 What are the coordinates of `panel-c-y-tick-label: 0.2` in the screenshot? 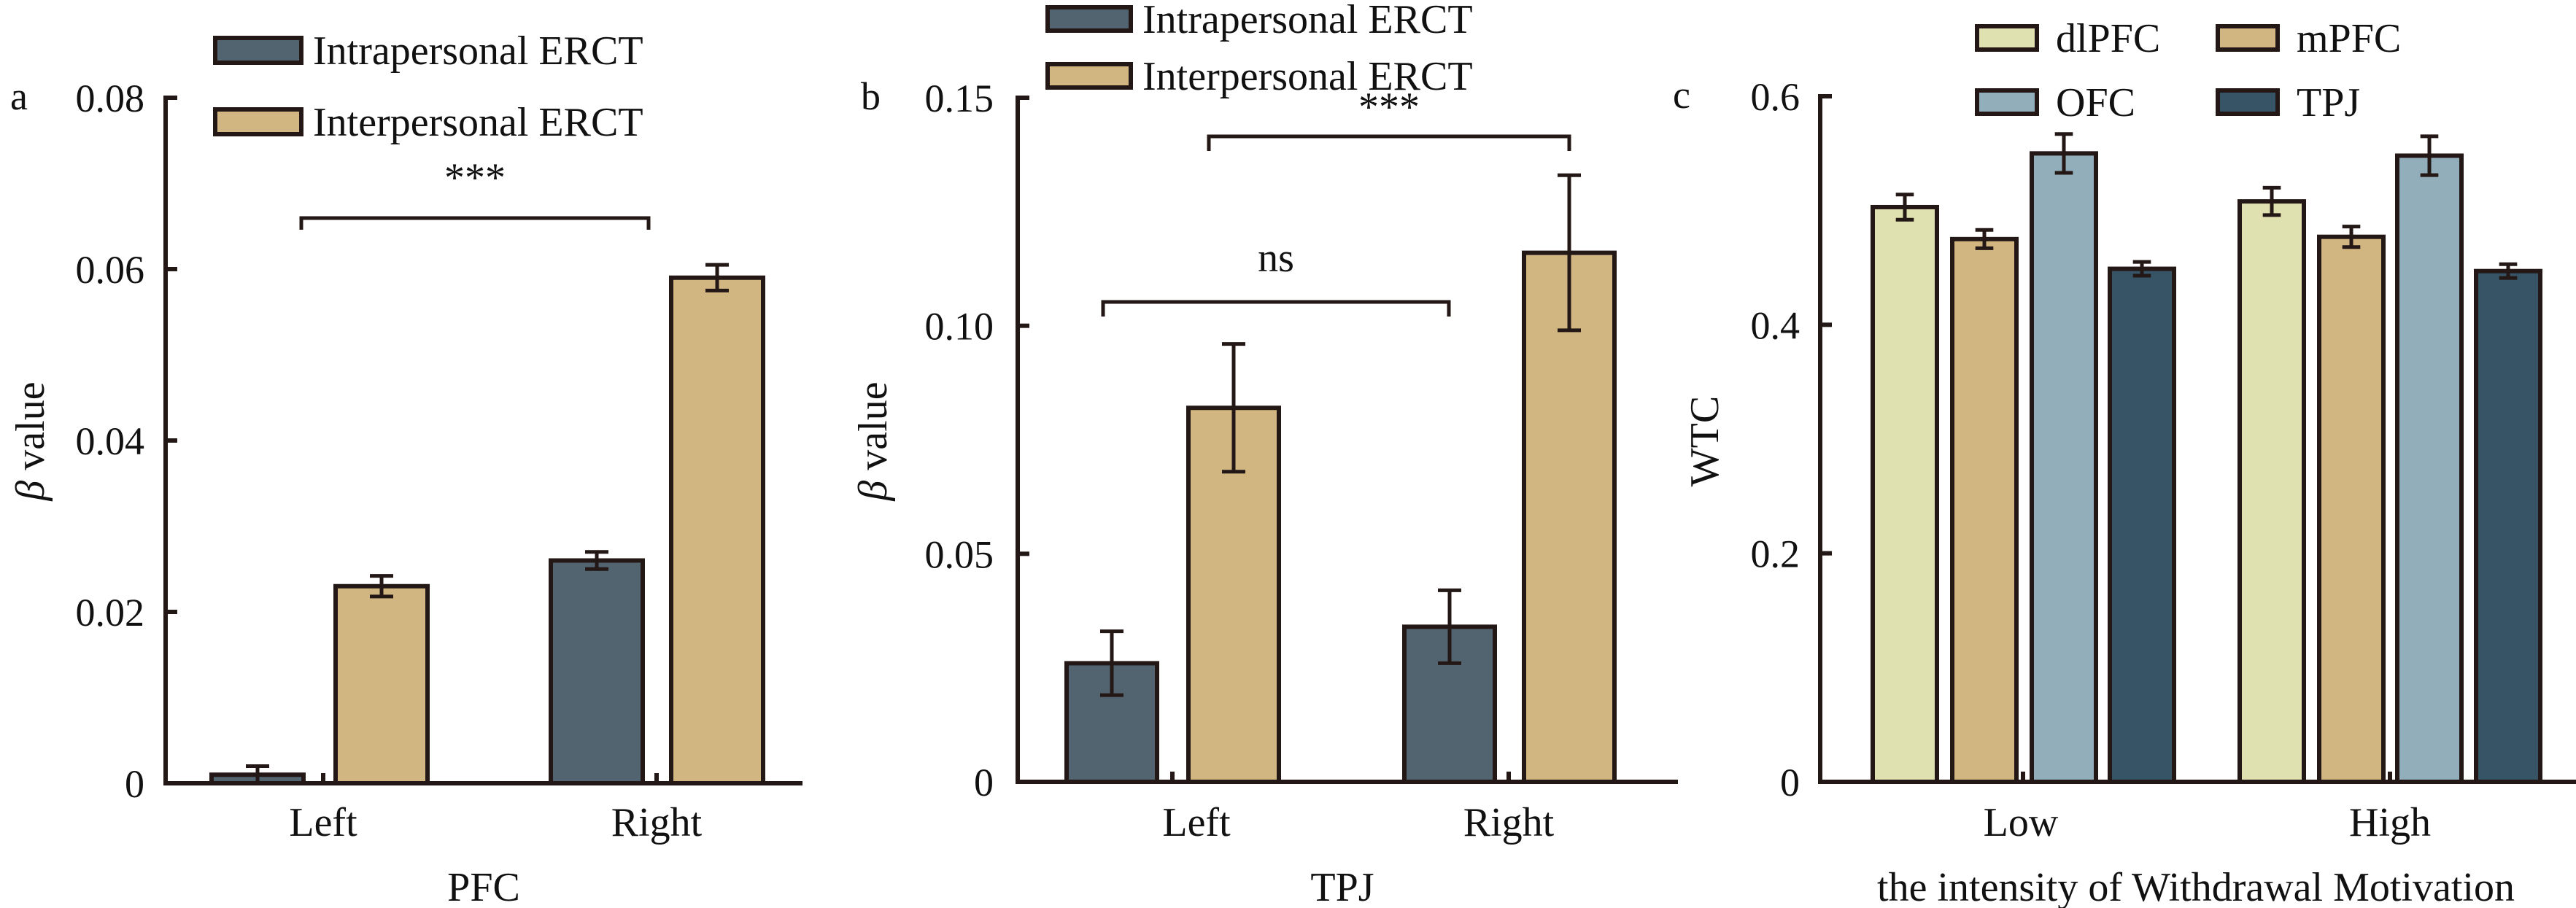 It's located at (1776, 554).